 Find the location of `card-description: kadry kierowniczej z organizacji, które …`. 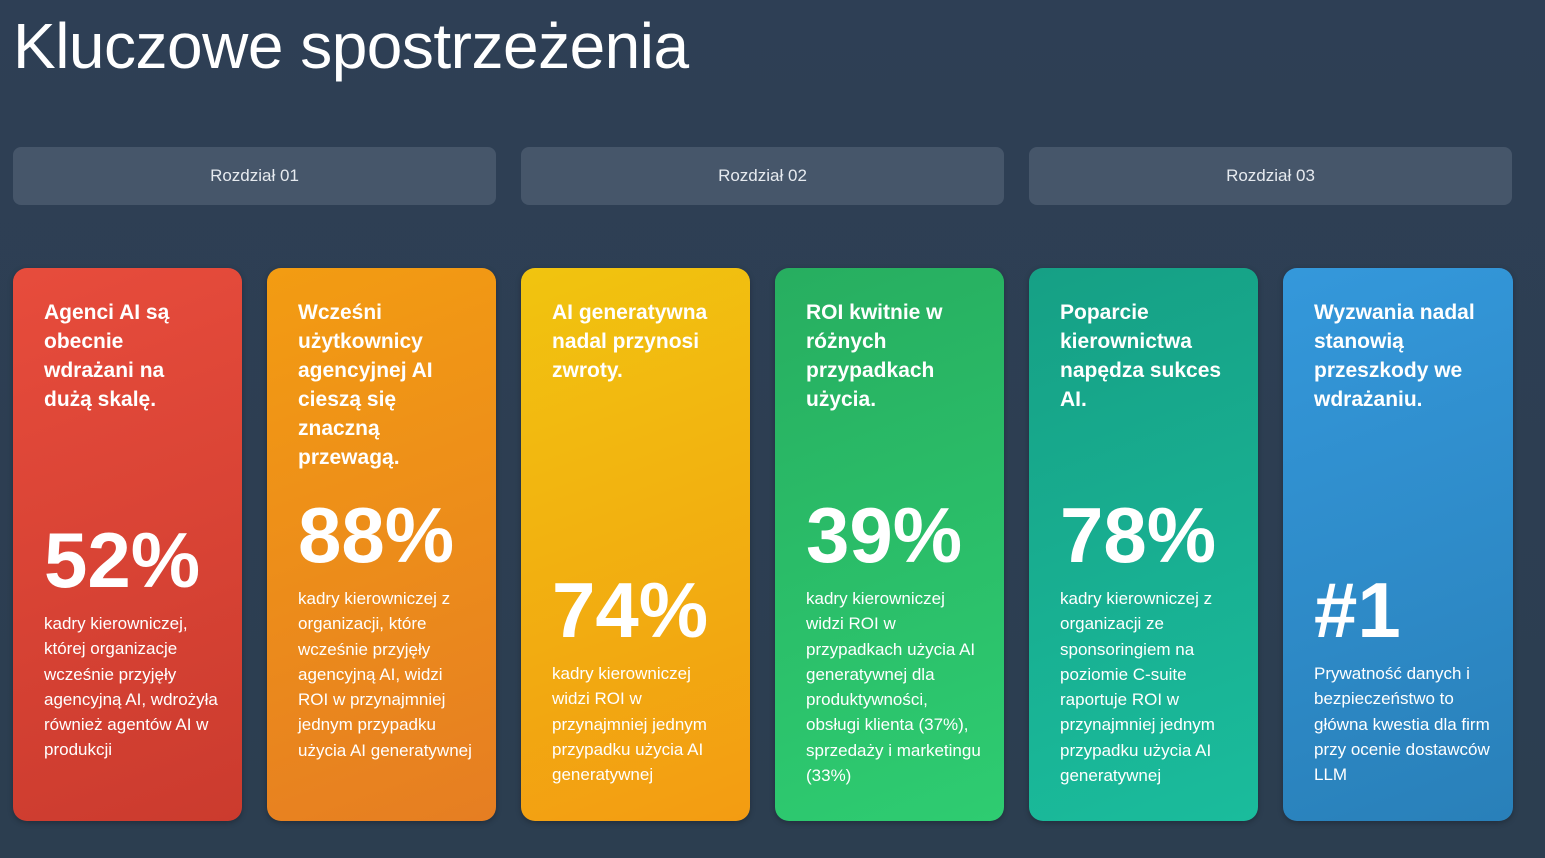

card-description: kadry kierowniczej z organizacji, które … is located at coordinates (385, 674).